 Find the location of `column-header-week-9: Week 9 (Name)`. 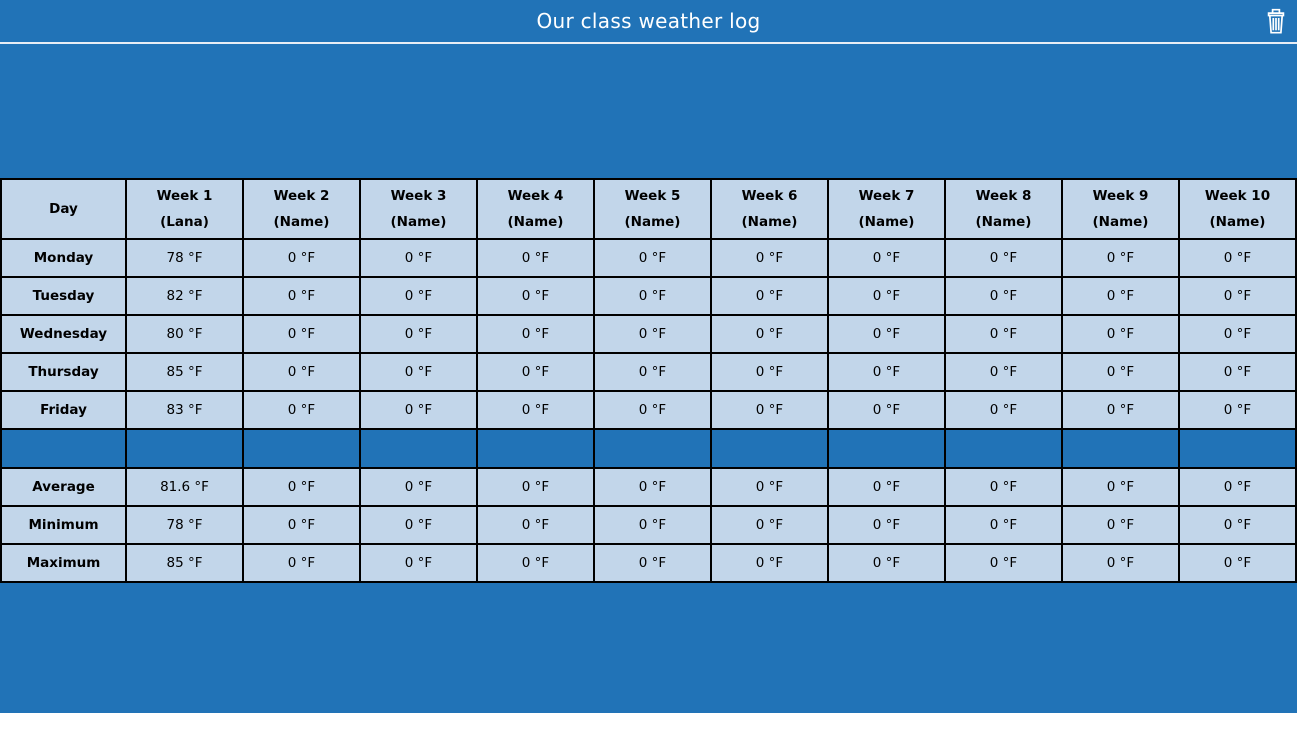

column-header-week-9: Week 9 (Name) is located at coordinates (1120, 209).